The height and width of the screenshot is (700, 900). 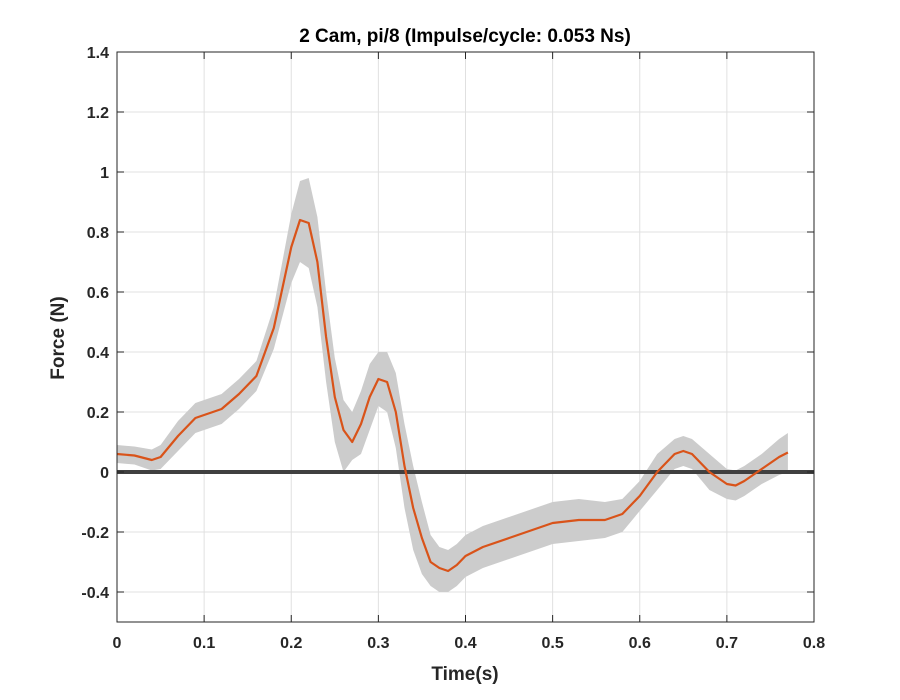 I want to click on x-tick-label: 0.4, so click(x=465, y=643).